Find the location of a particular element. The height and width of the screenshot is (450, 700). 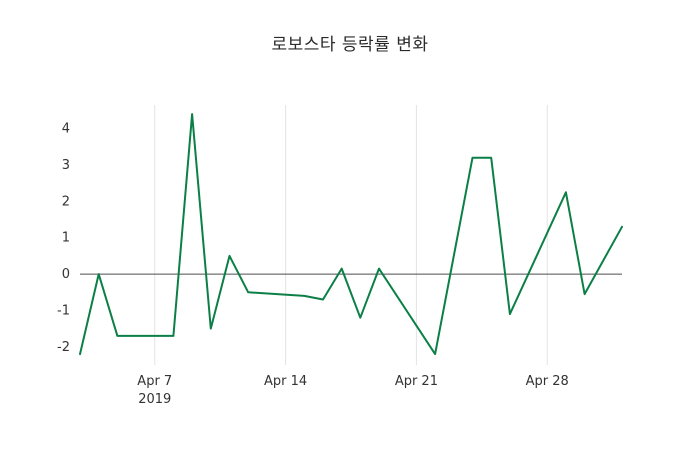

x-tick-label: Apr 14 is located at coordinates (285, 381).